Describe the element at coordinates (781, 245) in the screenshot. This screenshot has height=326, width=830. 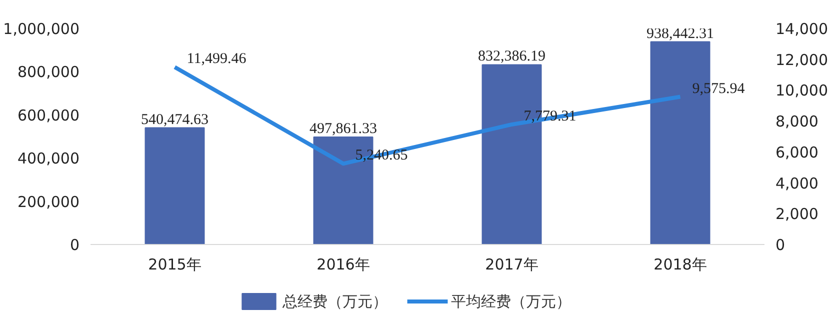
I see `y2-tick-label: 0` at that location.